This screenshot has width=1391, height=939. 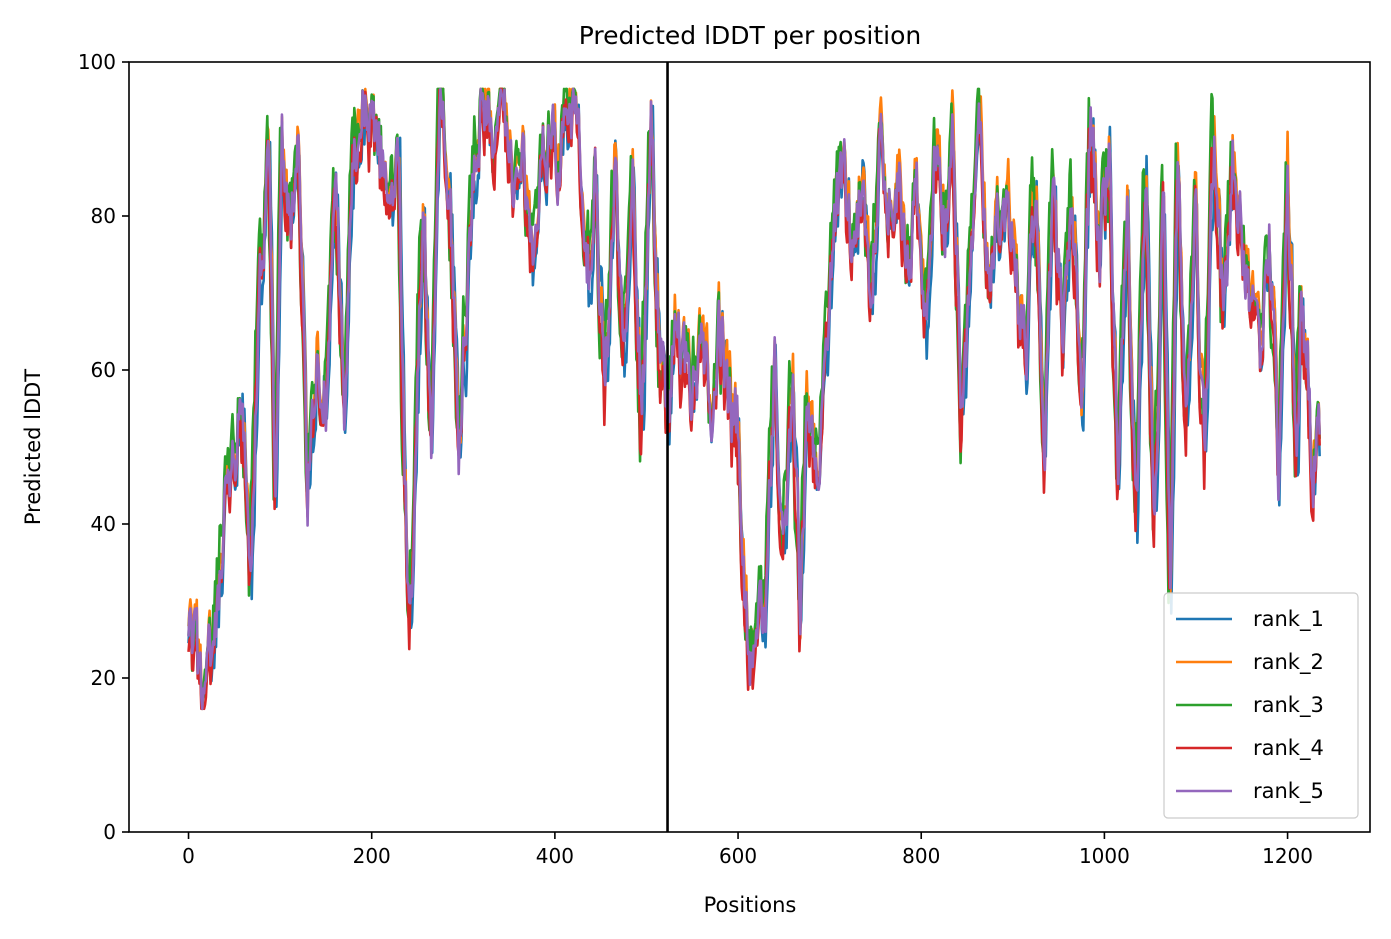 I want to click on legend-label-rank_4: rank_4, so click(x=1288, y=748).